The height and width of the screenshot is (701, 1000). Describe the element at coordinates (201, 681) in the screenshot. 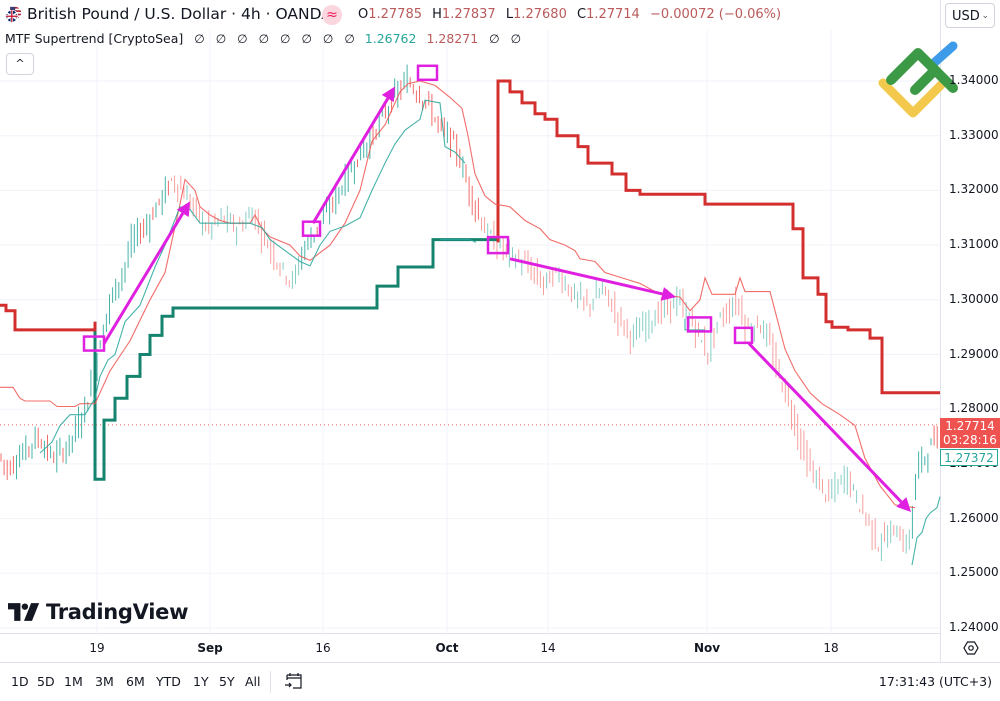

I see `range-1y-button: 1Y` at that location.